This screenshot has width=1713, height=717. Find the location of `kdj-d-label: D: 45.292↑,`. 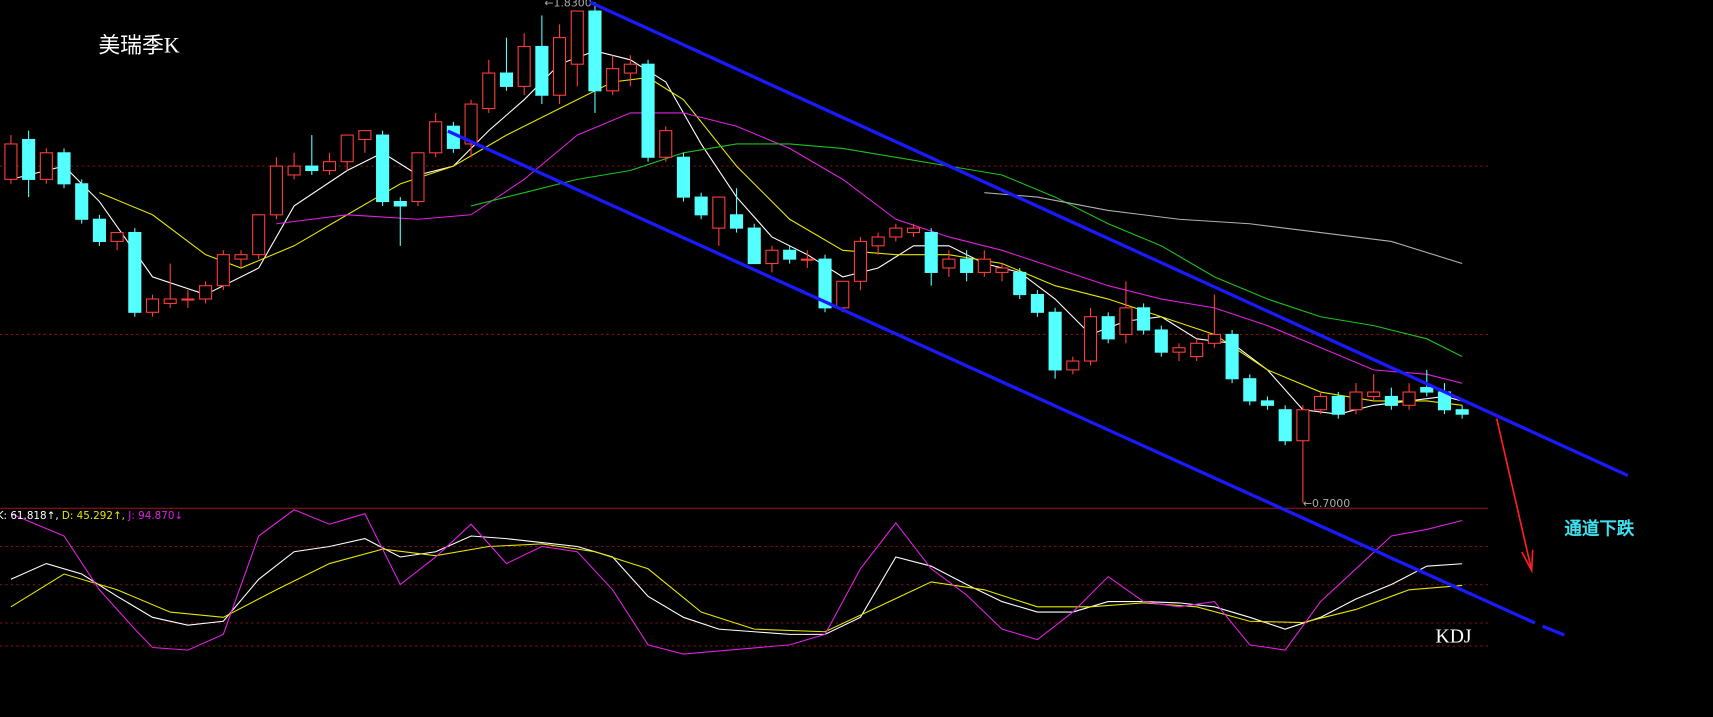

kdj-d-label: D: 45.292↑, is located at coordinates (93, 516).